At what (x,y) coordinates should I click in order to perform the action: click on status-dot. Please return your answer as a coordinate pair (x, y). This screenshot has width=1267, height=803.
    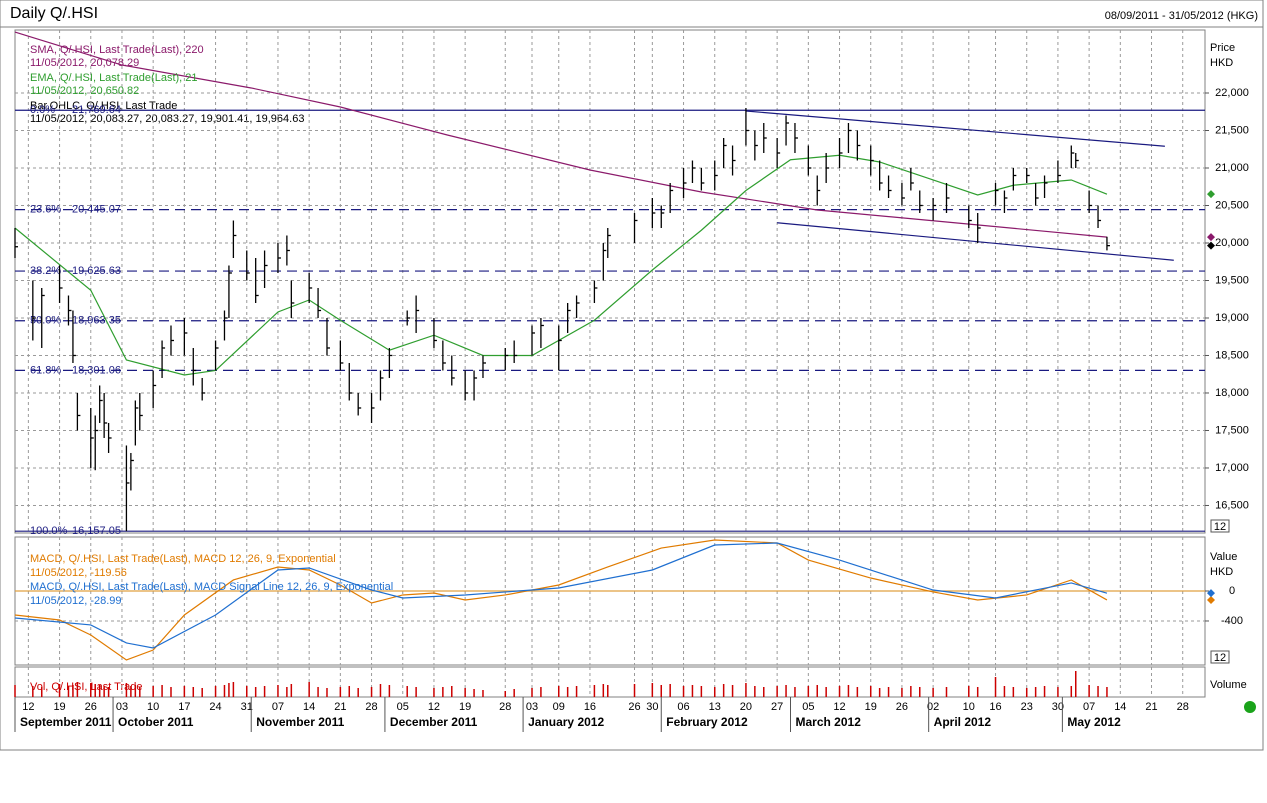
    Looking at the image, I should click on (1250, 707).